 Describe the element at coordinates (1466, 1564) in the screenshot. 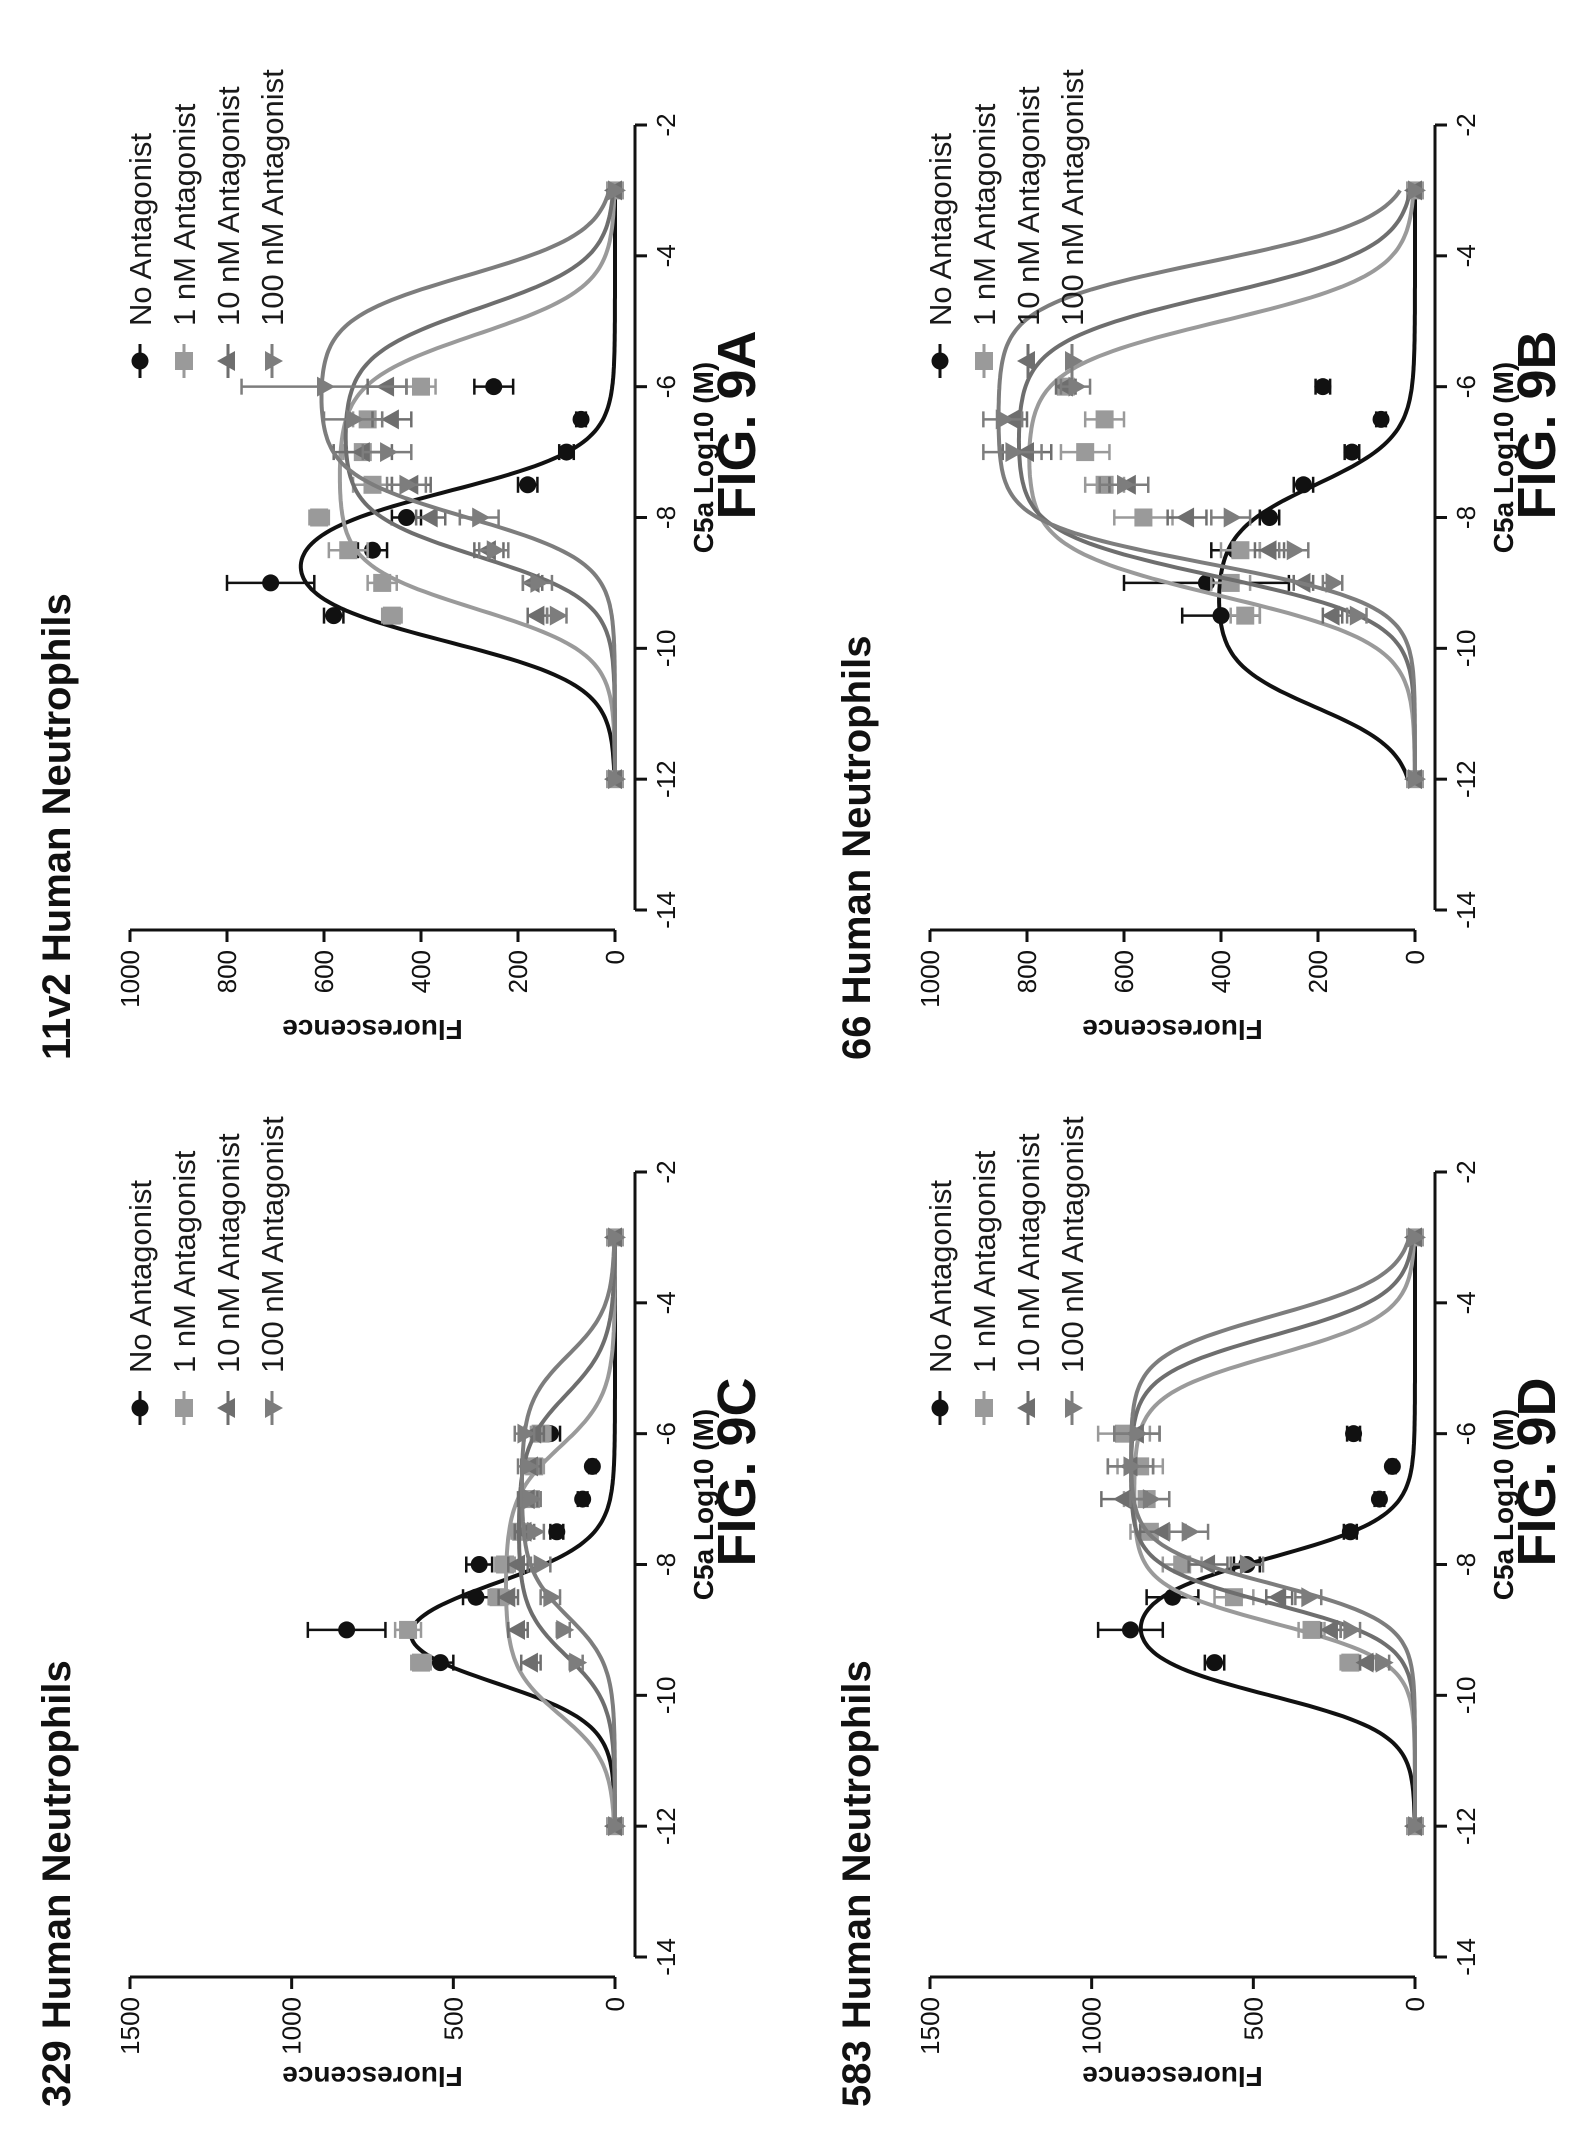

I see `x-tick-label: -8` at that location.